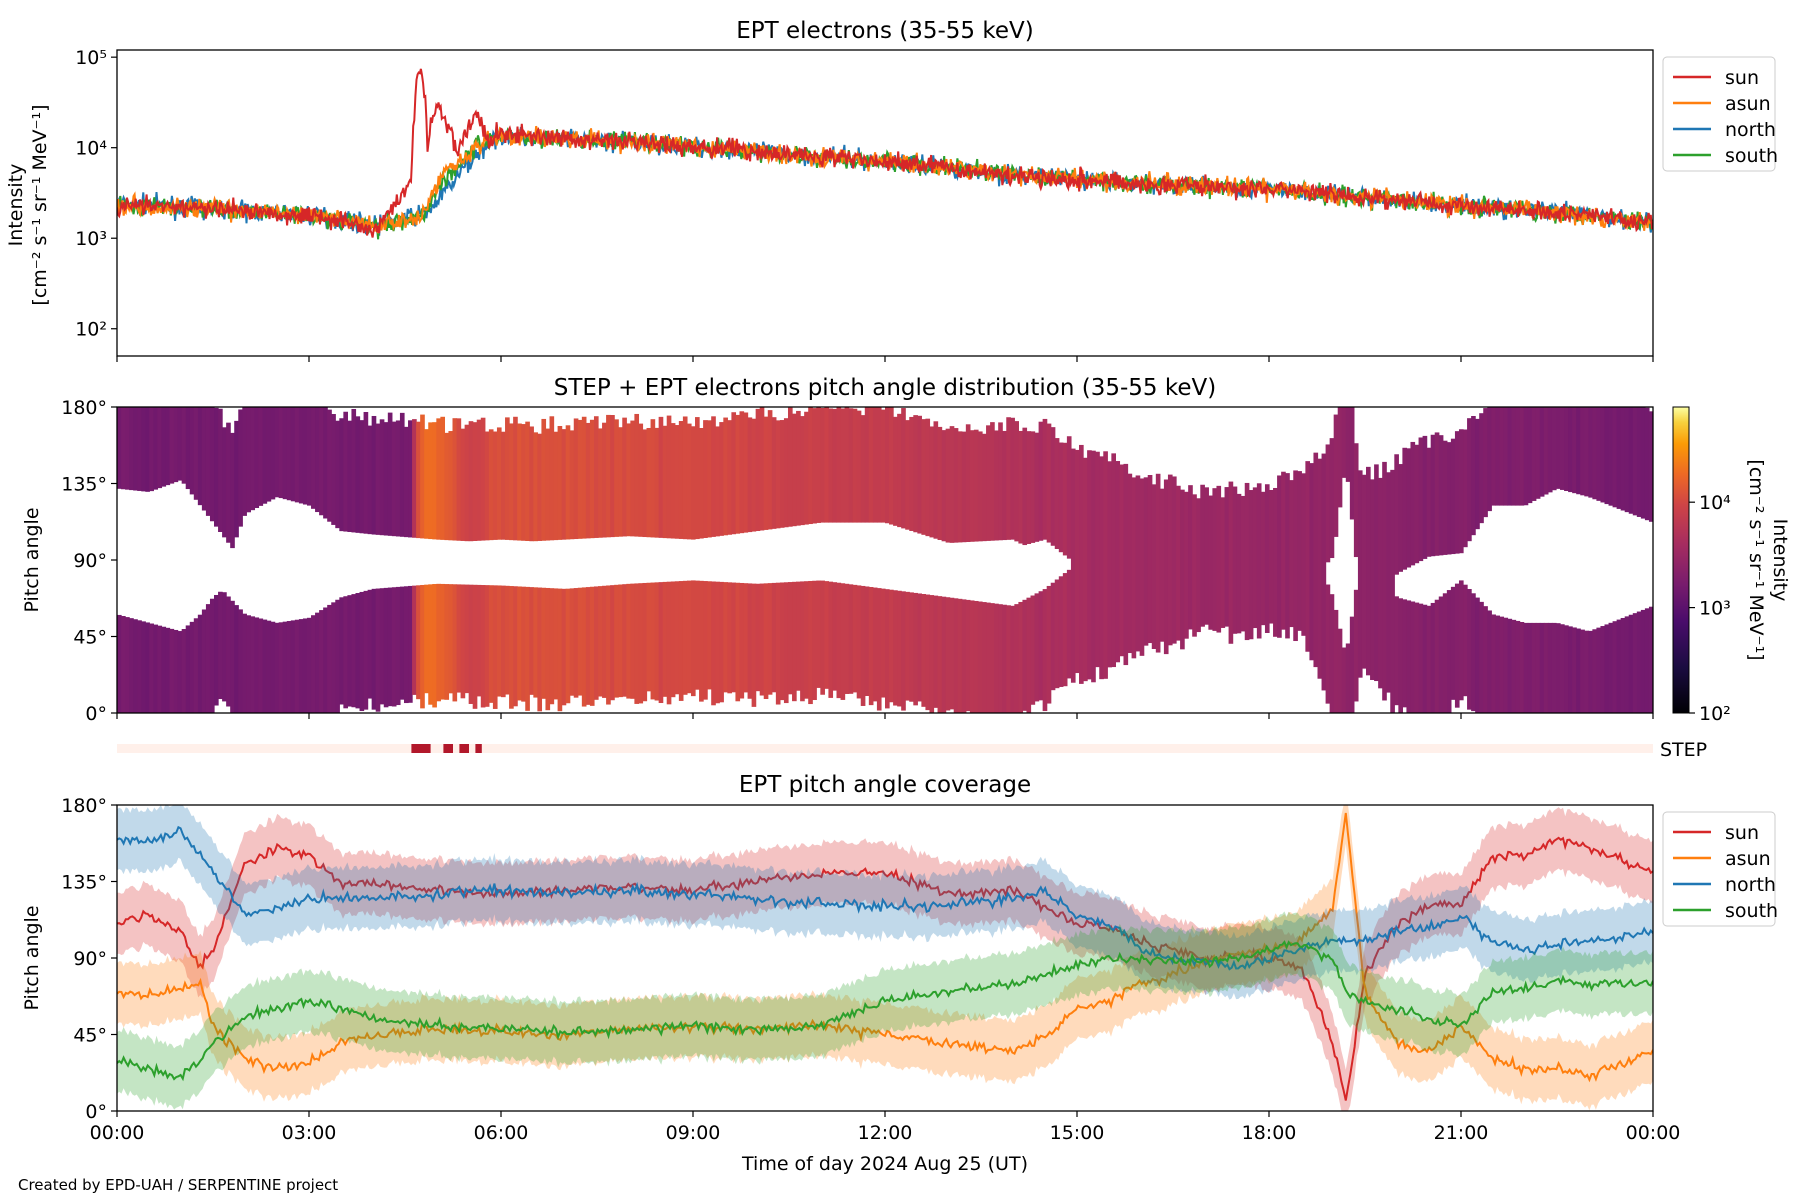 This screenshot has width=1800, height=1200. What do you see at coordinates (884, 31) in the screenshot?
I see `intensity-panel-title: EPT electrons (35-55 keV)` at bounding box center [884, 31].